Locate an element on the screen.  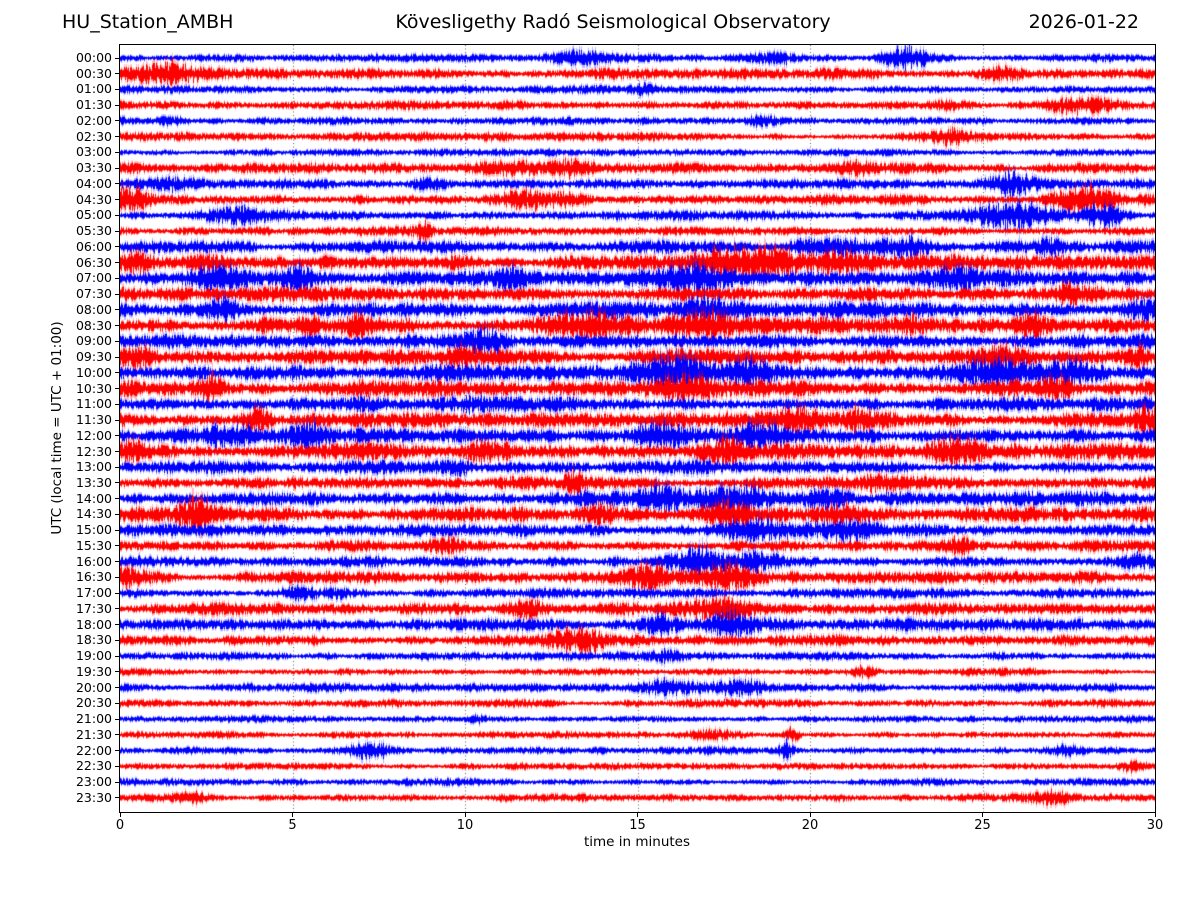
y-tick-label: 09:00 is located at coordinates (93, 341).